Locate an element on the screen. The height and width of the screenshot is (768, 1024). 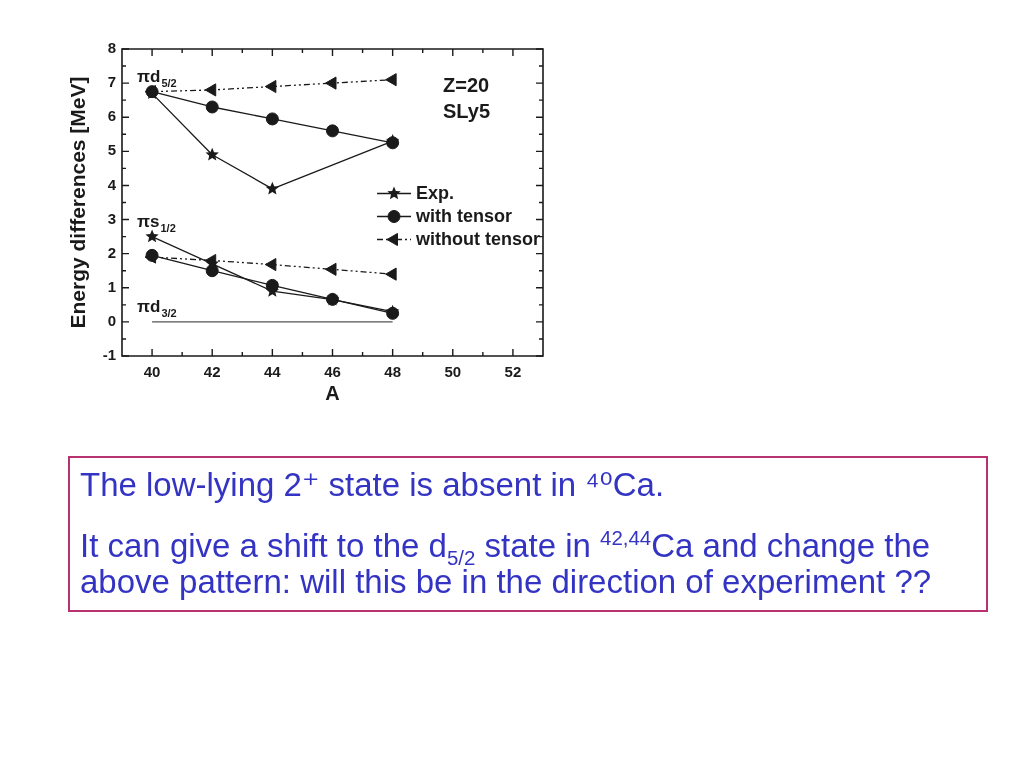
text: It can give a shift to the d$_{5/2}$ state in $^{42,44}$Ca and change the above pattern: will this be in the direction of experiment ?? is located at coordinates (506, 563).